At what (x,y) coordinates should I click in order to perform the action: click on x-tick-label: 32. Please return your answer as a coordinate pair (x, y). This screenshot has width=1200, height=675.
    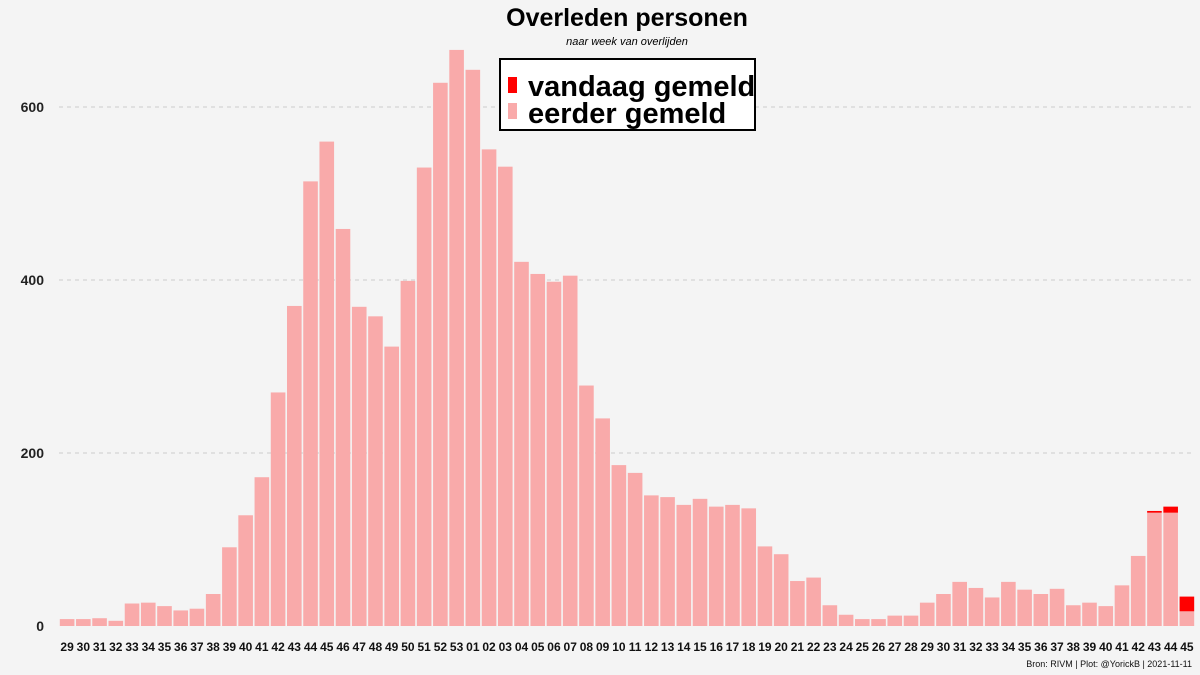
    Looking at the image, I should click on (116, 647).